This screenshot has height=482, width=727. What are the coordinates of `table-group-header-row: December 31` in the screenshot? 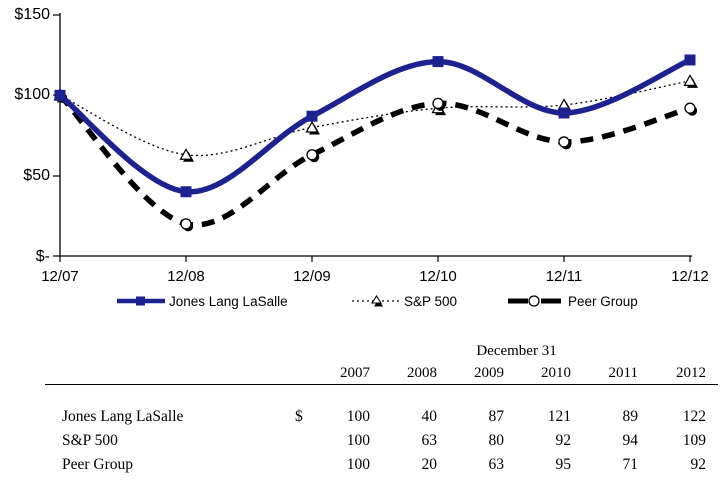 It's located at (381, 351).